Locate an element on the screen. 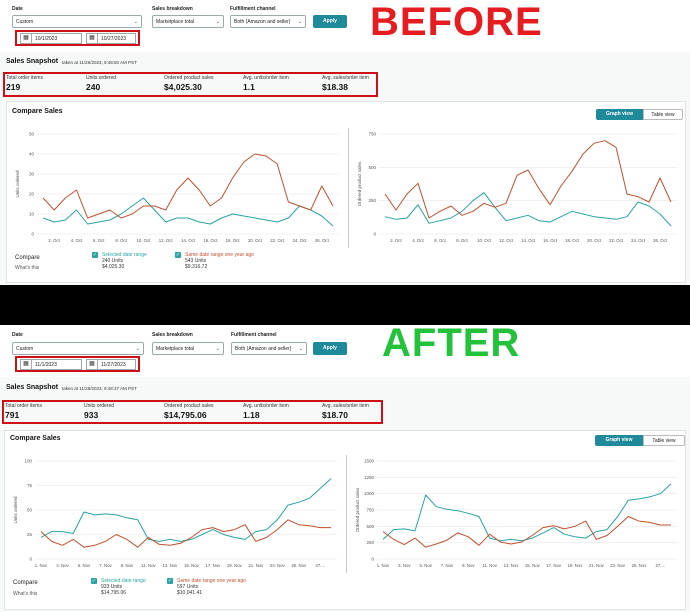 Image resolution: width=690 pixels, height=612 pixels. metrics-highlight-box is located at coordinates (190, 84).